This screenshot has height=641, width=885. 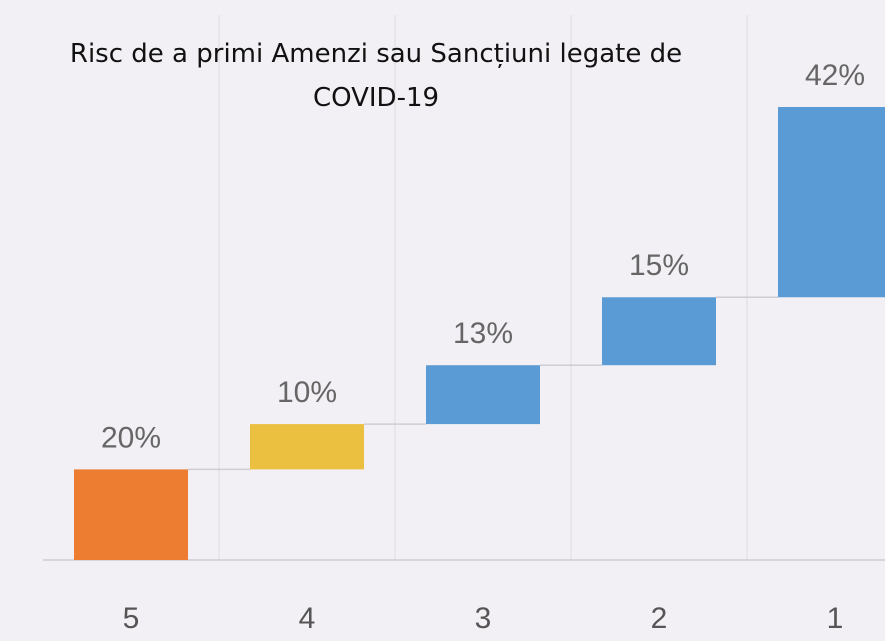 I want to click on value-label: 10%, so click(x=307, y=392).